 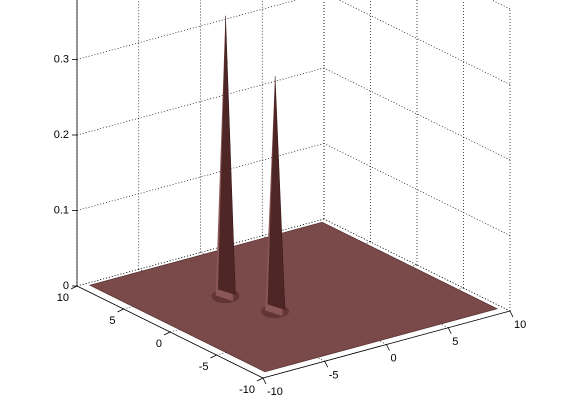 I want to click on z-tick-label: 0.2, so click(x=61, y=135).